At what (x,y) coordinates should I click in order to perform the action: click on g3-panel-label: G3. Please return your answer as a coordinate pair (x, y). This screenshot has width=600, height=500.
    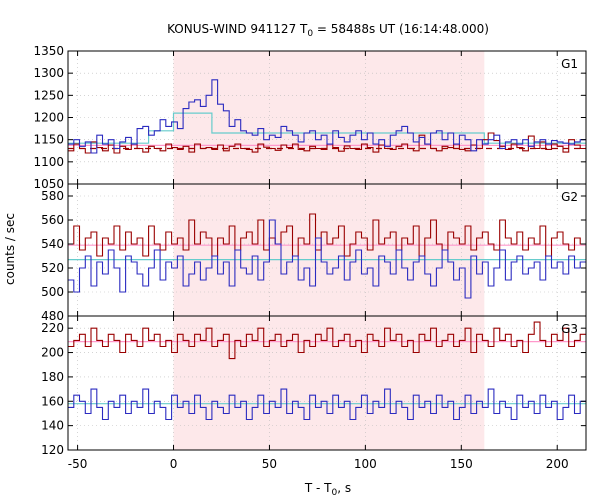
    Looking at the image, I should click on (569, 329).